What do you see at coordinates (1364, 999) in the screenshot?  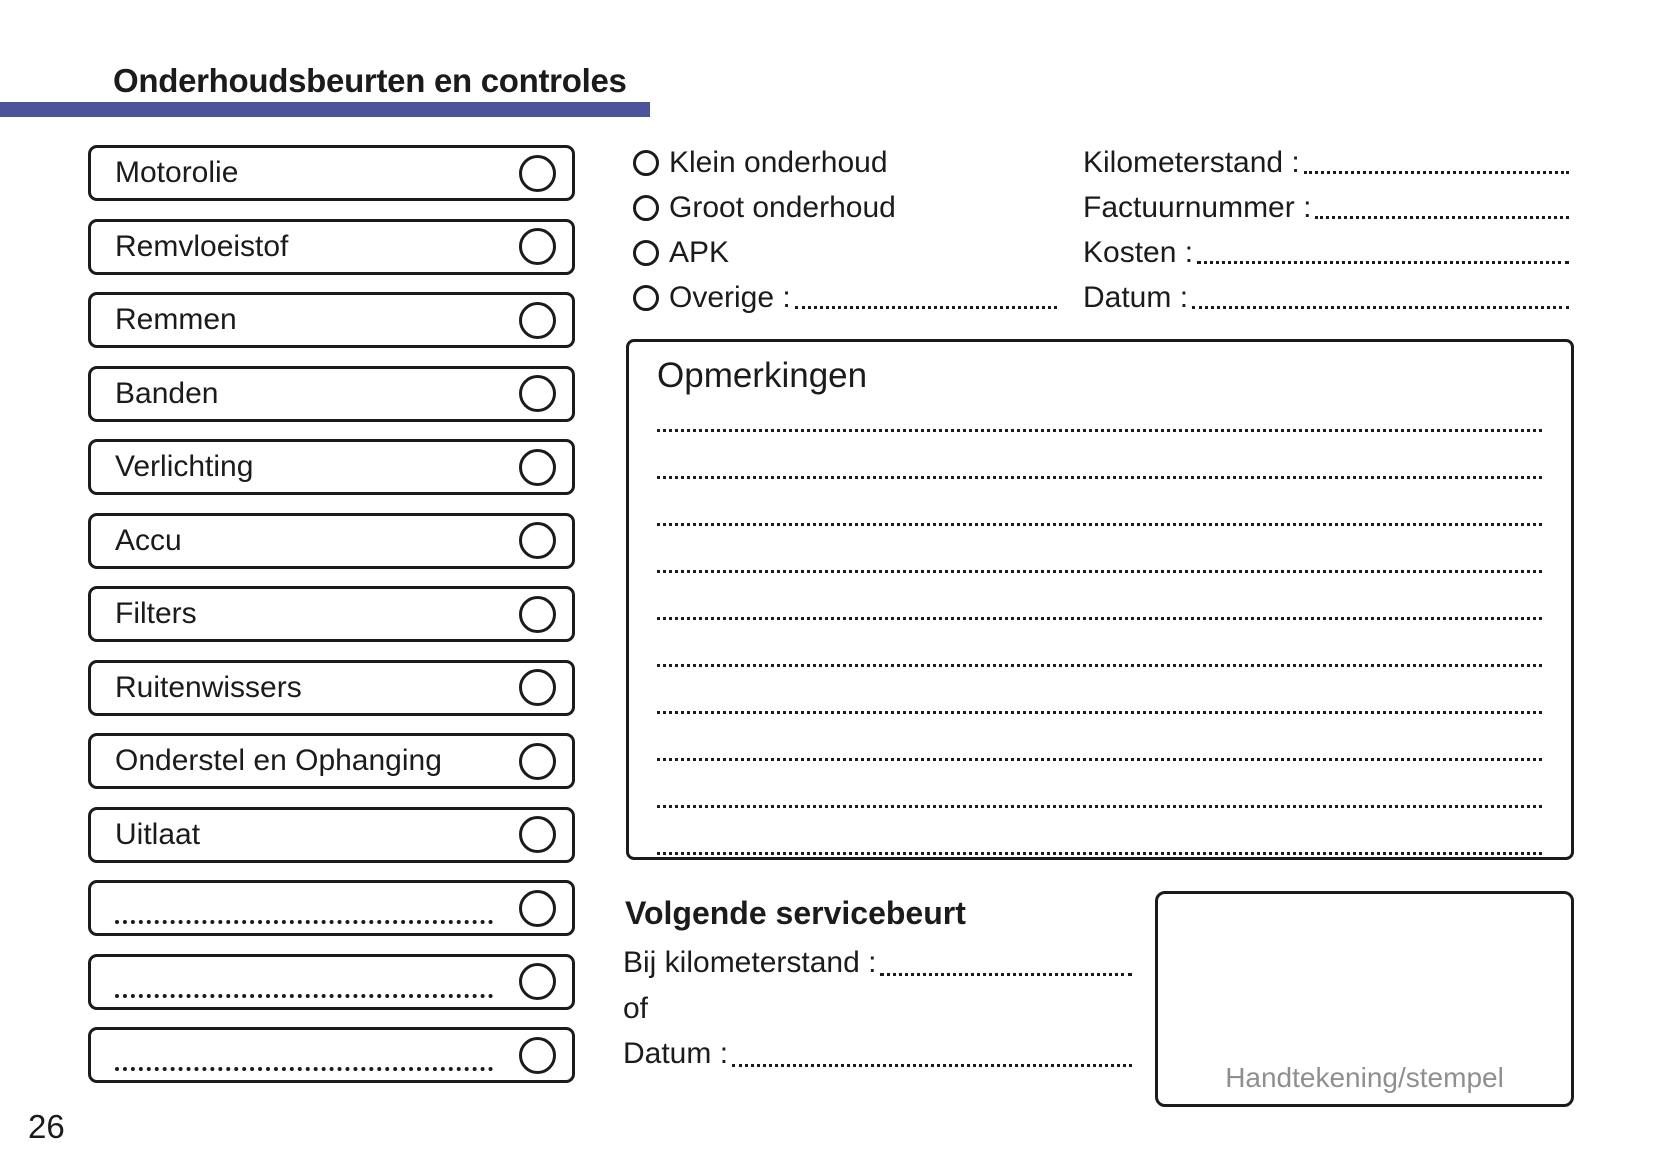 I see `signature-stamp-box: Handtekening/stempel` at bounding box center [1364, 999].